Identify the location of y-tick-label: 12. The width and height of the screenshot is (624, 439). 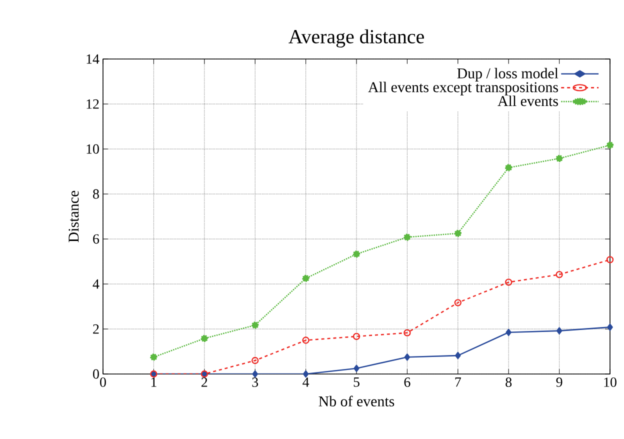
(92, 104).